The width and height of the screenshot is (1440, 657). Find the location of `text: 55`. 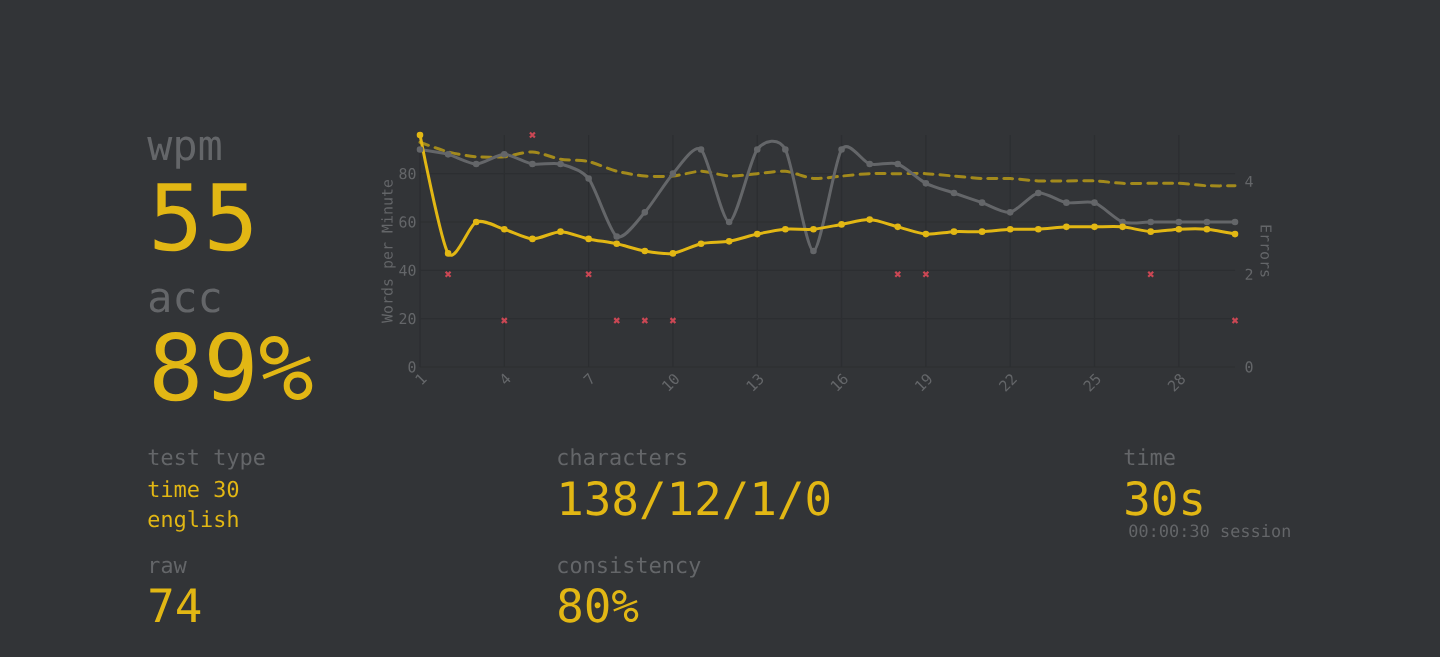

text: 55 is located at coordinates (203, 217).